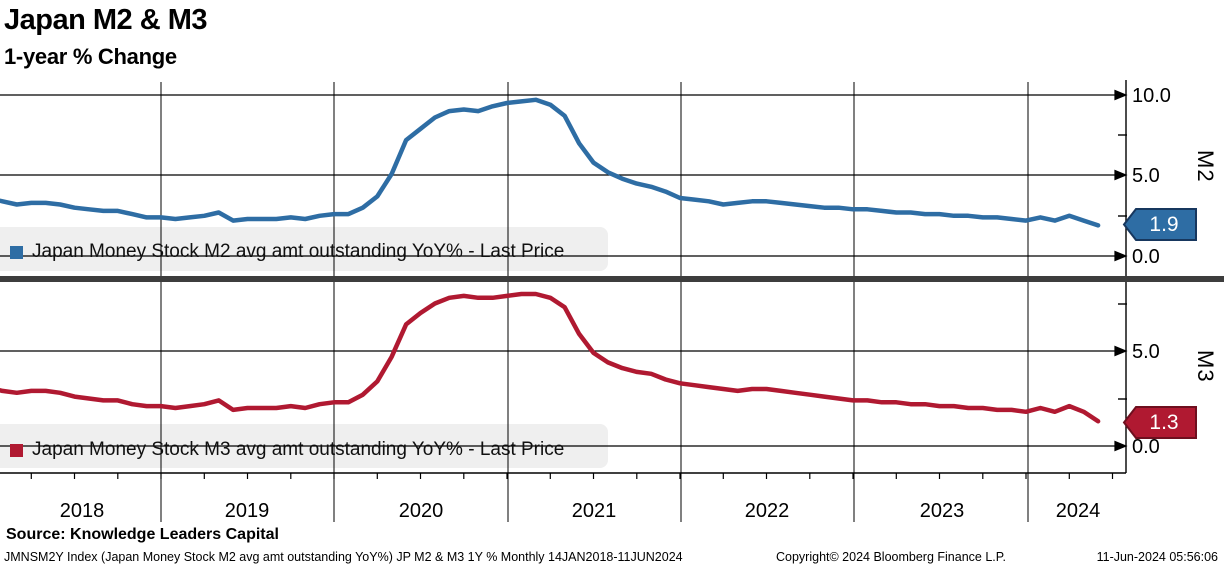 This screenshot has height=566, width=1224. Describe the element at coordinates (1146, 257) in the screenshot. I see `m2-ytick-0: 0.0` at that location.